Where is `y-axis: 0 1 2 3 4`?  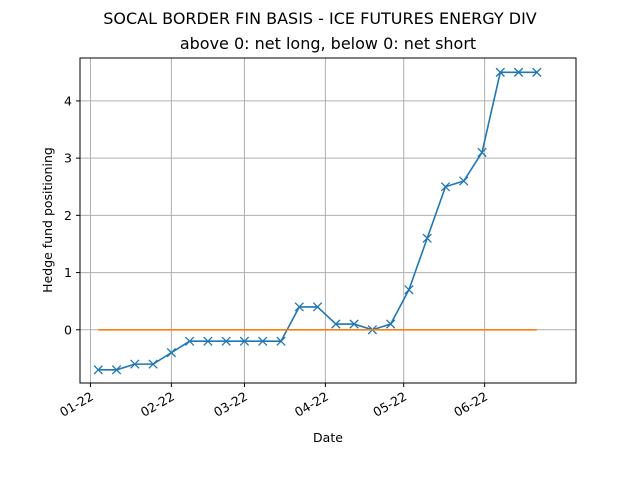 y-axis: 0 1 2 3 4 is located at coordinates (72, 215).